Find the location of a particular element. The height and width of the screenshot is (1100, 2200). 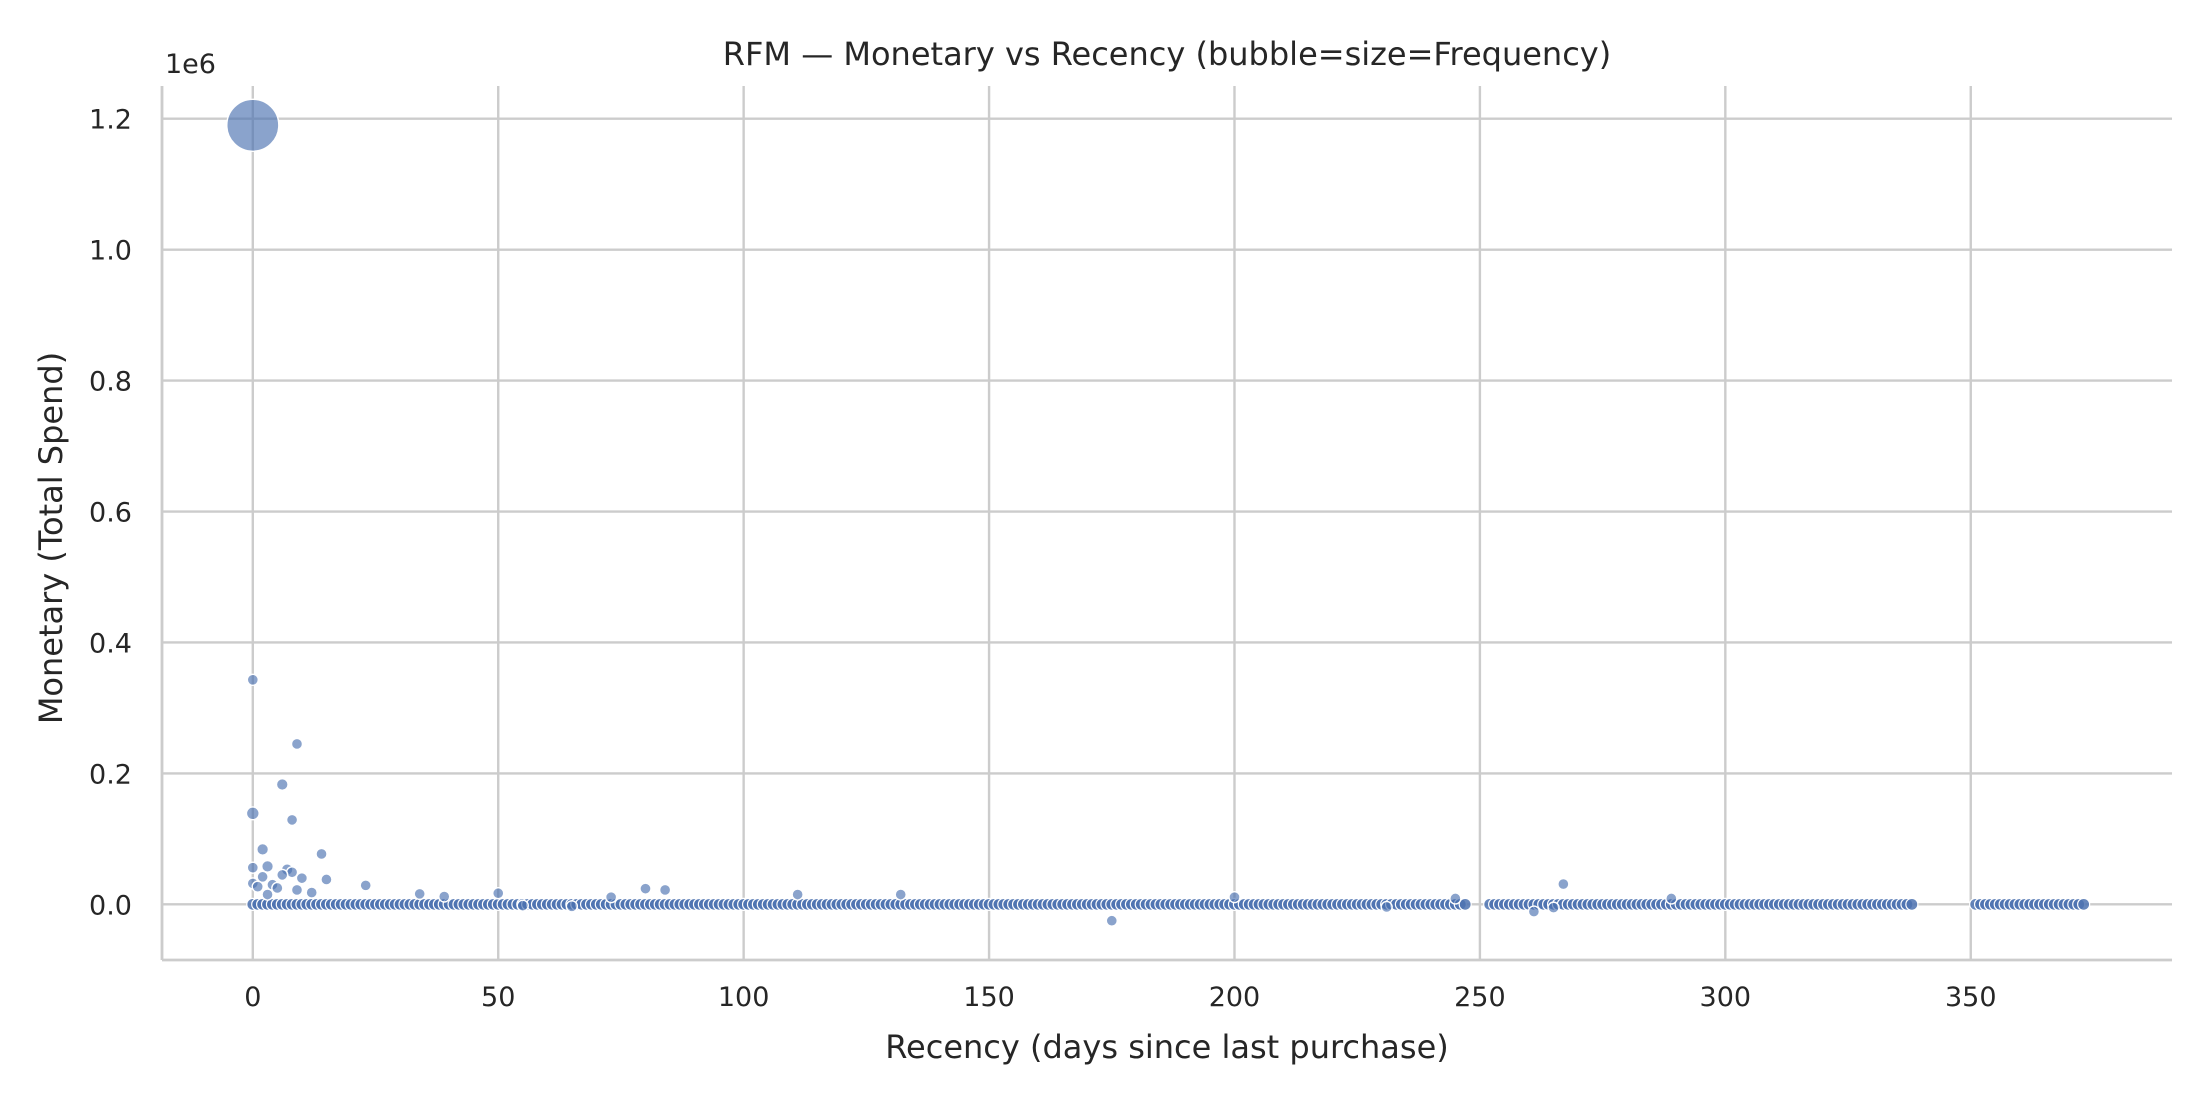

y-tick-label: 0.6 is located at coordinates (110, 513).